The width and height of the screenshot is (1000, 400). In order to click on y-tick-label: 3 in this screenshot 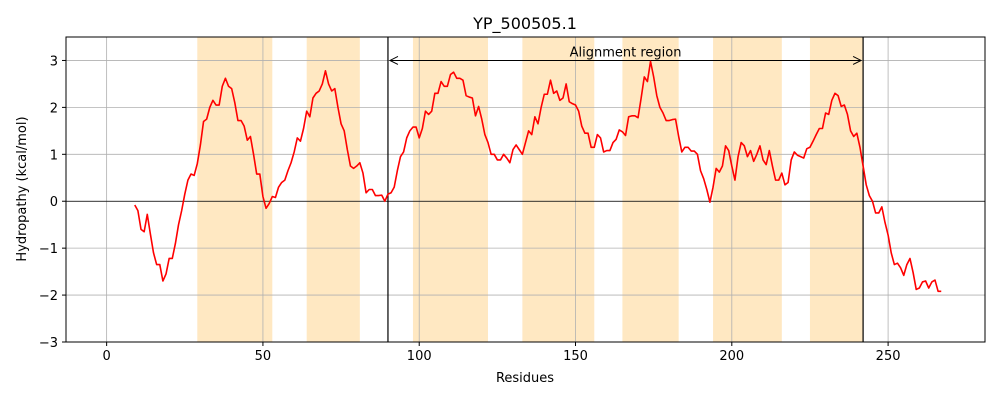, I will do `click(54, 61)`.